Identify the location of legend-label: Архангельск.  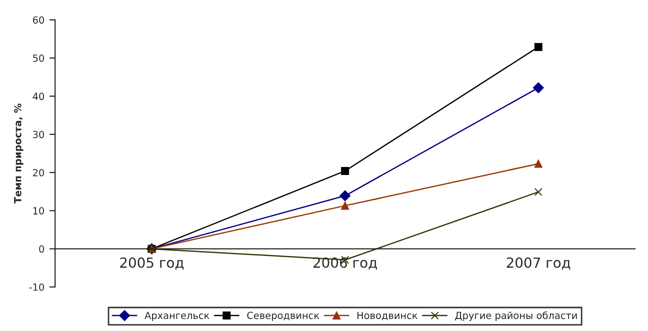
(177, 316).